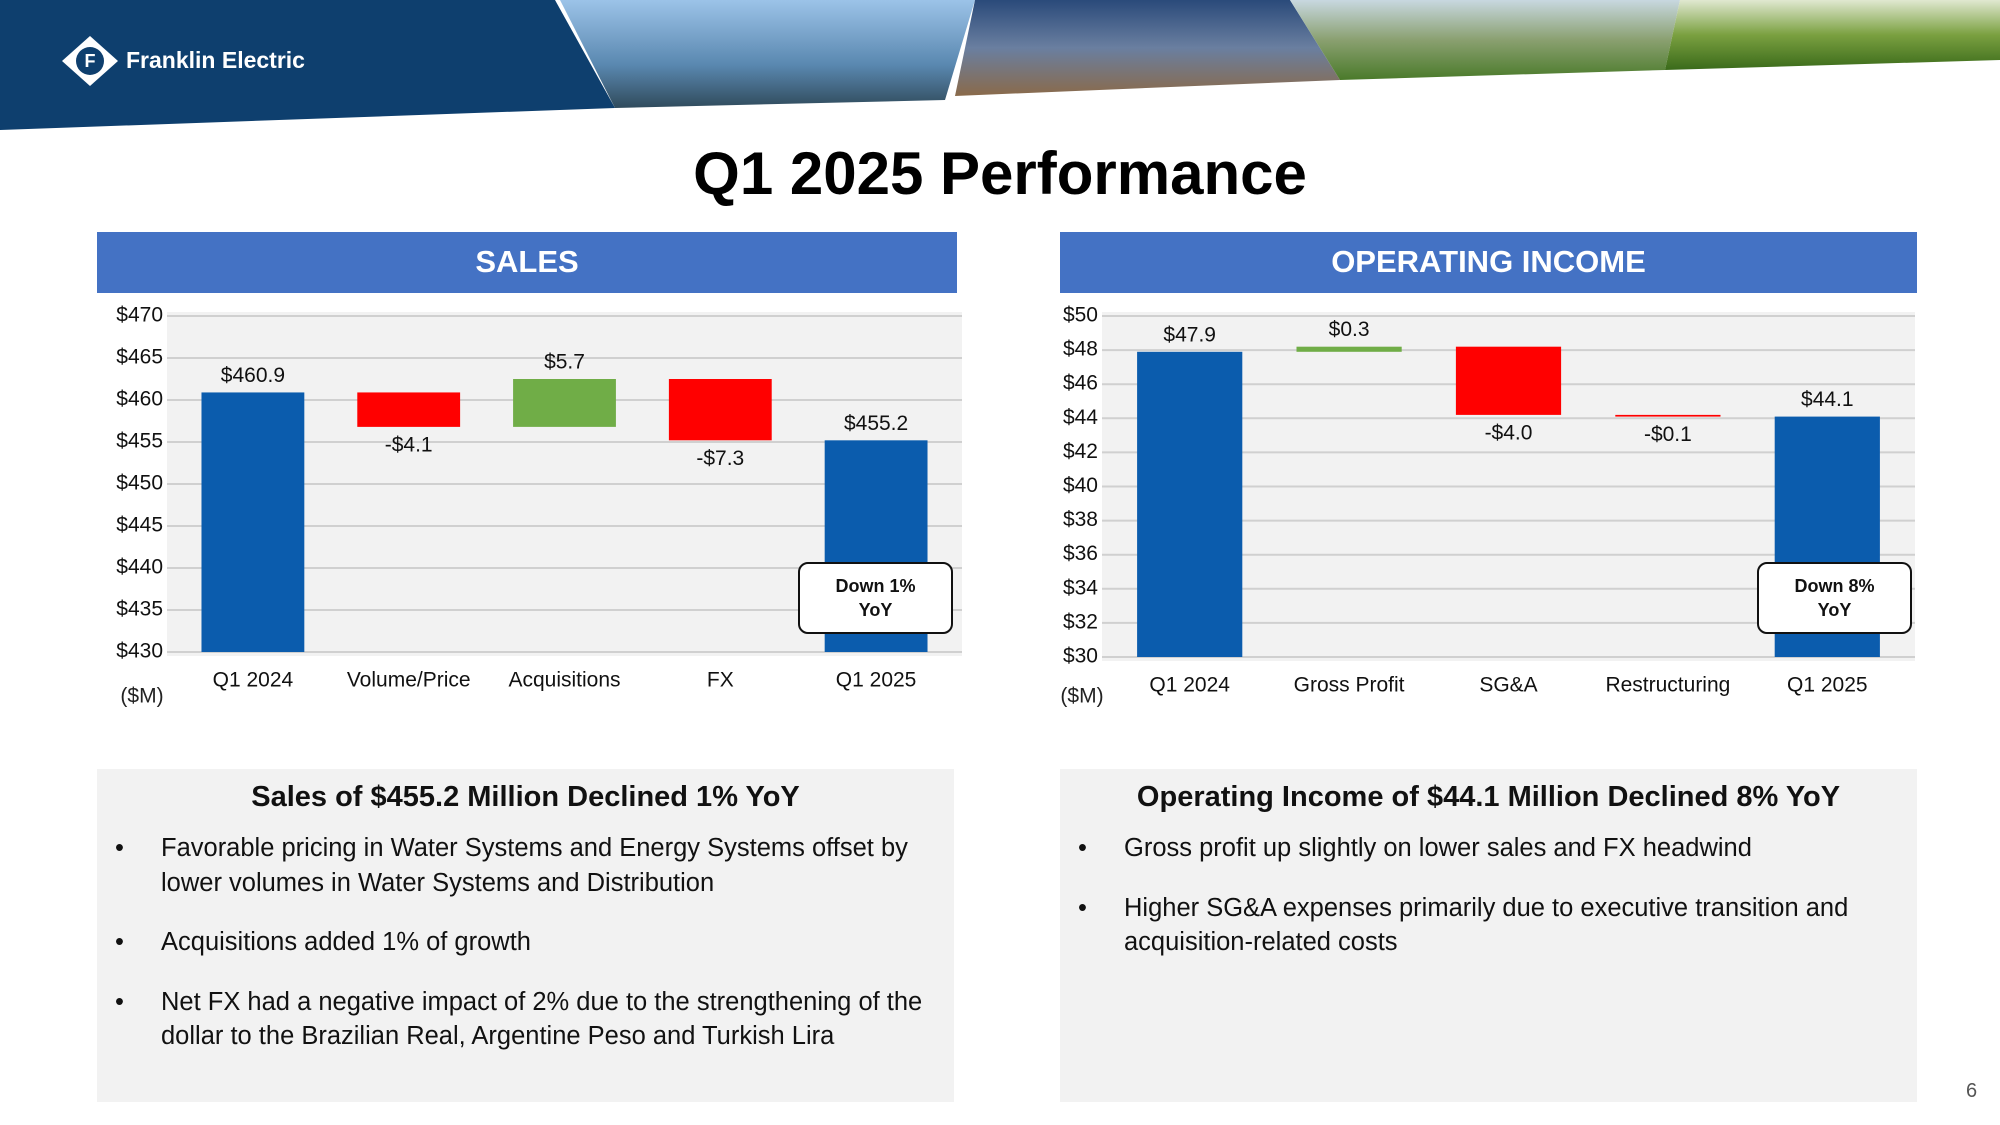  I want to click on y-tick-label: $32, so click(1080, 621).